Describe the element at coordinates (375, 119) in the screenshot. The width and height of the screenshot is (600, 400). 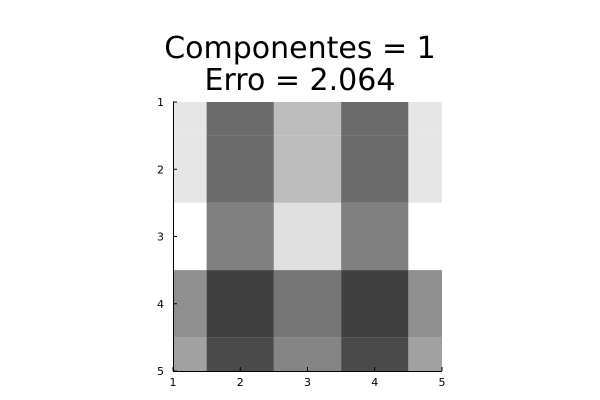
I see `heatmap-cell-r1-c4` at that location.